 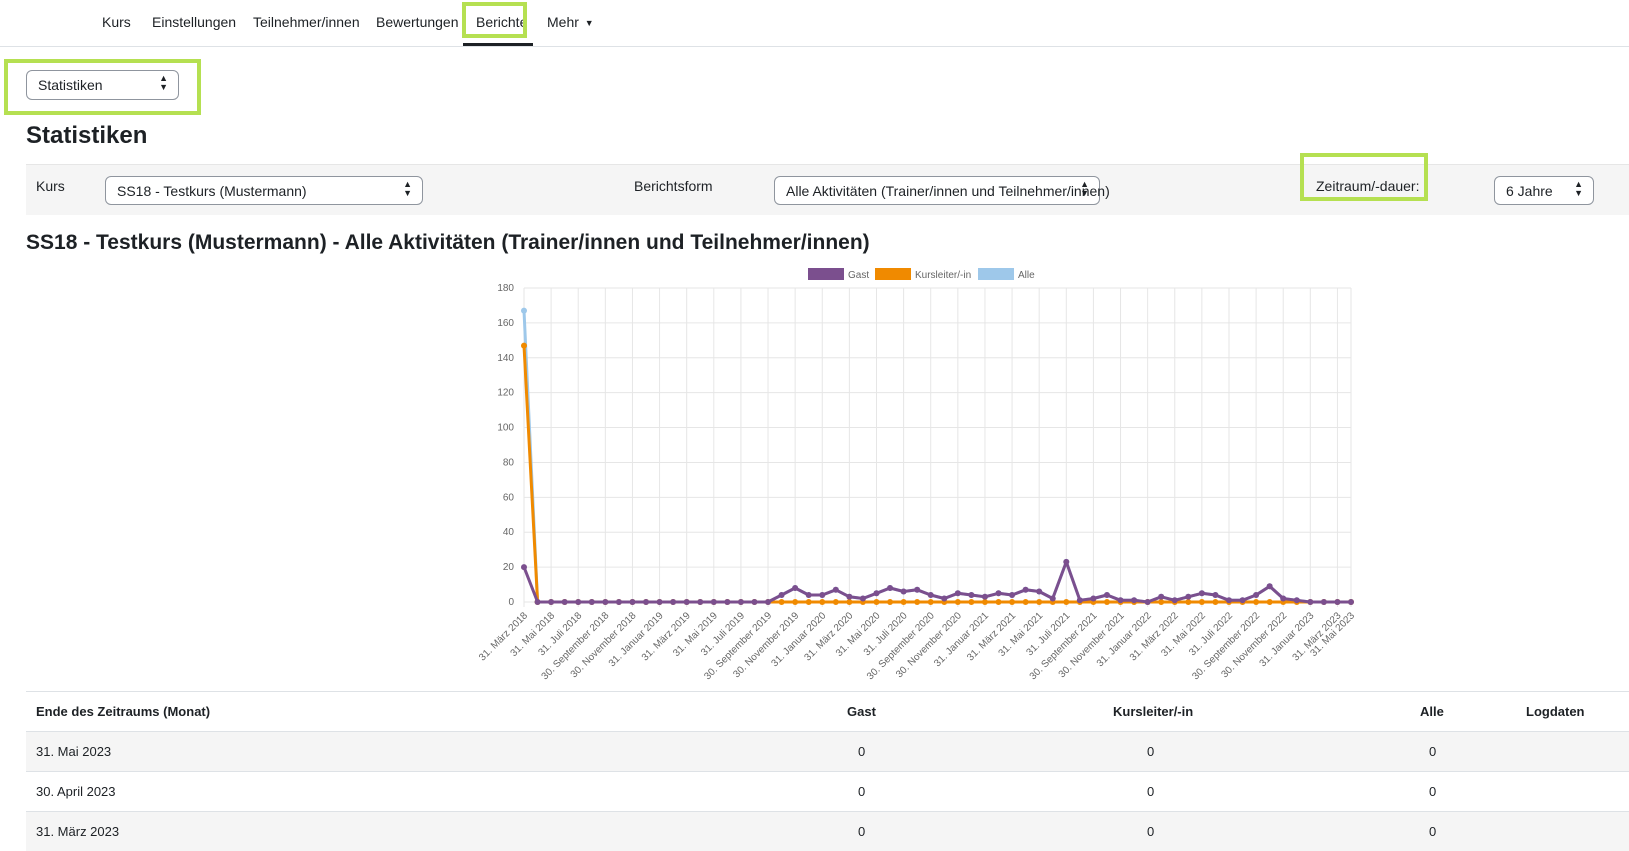 I want to click on course-select: SS18 - Testkurs (Mustermann) ▲ ▼, so click(x=264, y=190).